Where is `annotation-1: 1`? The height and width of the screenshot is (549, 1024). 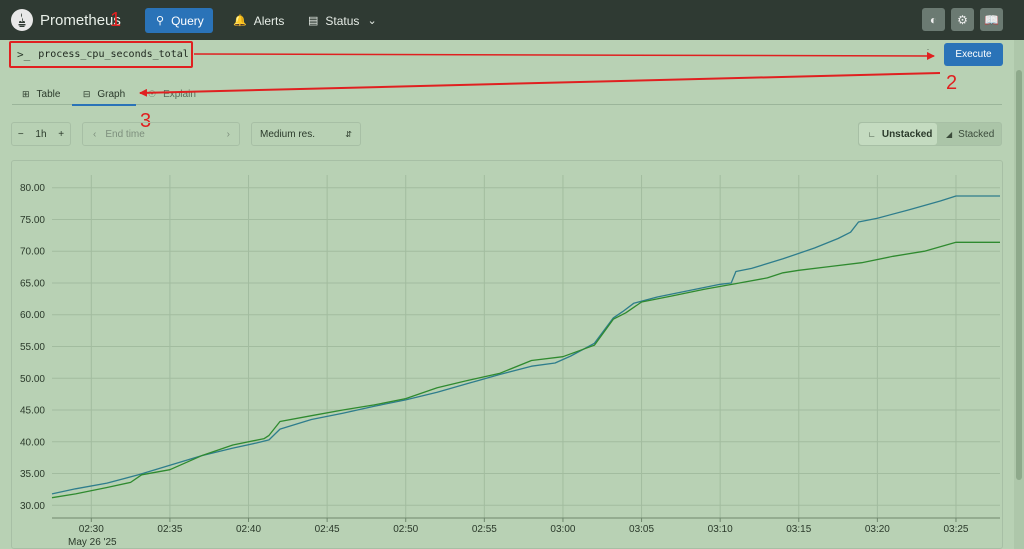 annotation-1: 1 is located at coordinates (116, 20).